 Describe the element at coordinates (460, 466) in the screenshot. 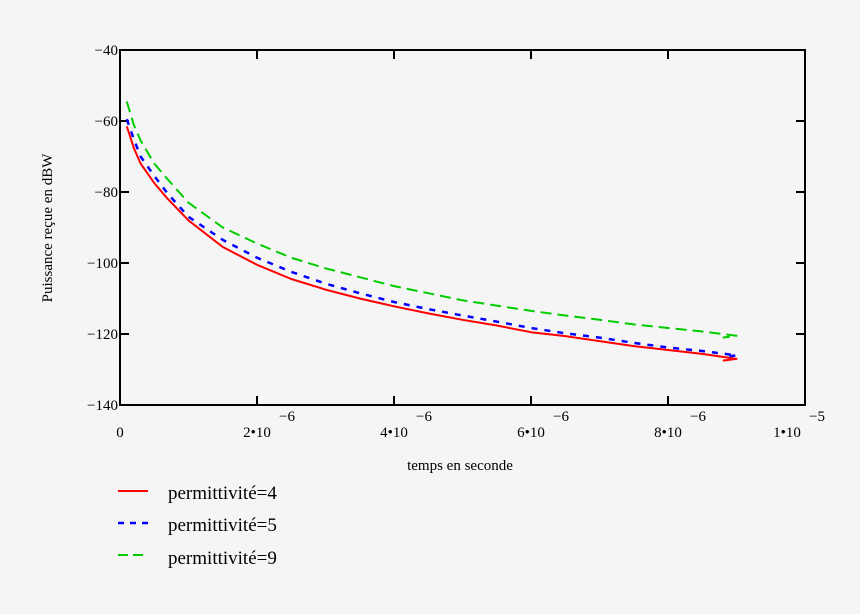

I see `x-axis-label: temps en seconde` at that location.